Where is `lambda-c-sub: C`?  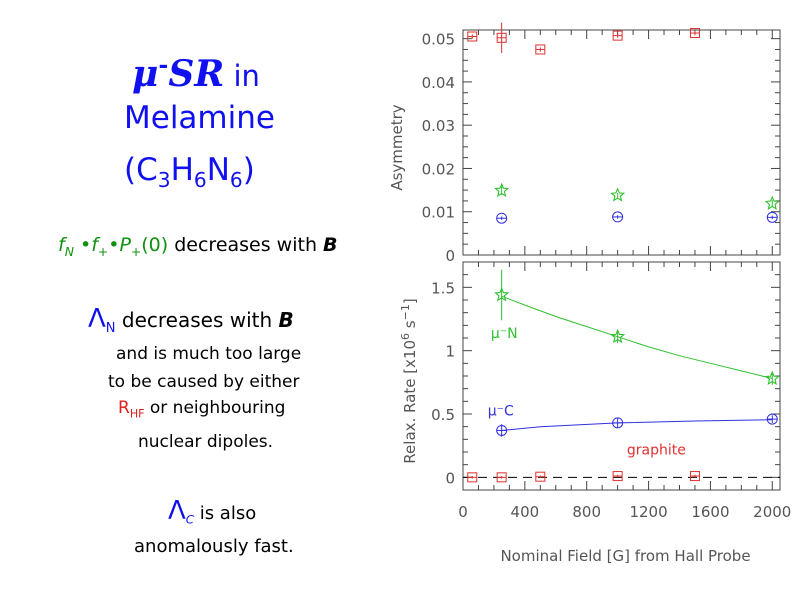
lambda-c-sub: C is located at coordinates (189, 519).